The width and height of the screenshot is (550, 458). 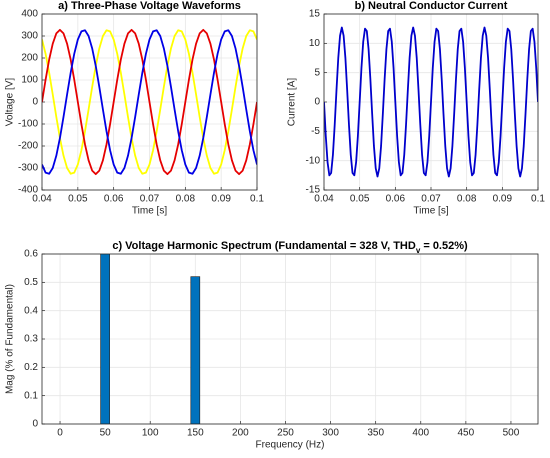 I want to click on title-part: v, so click(x=418, y=250).